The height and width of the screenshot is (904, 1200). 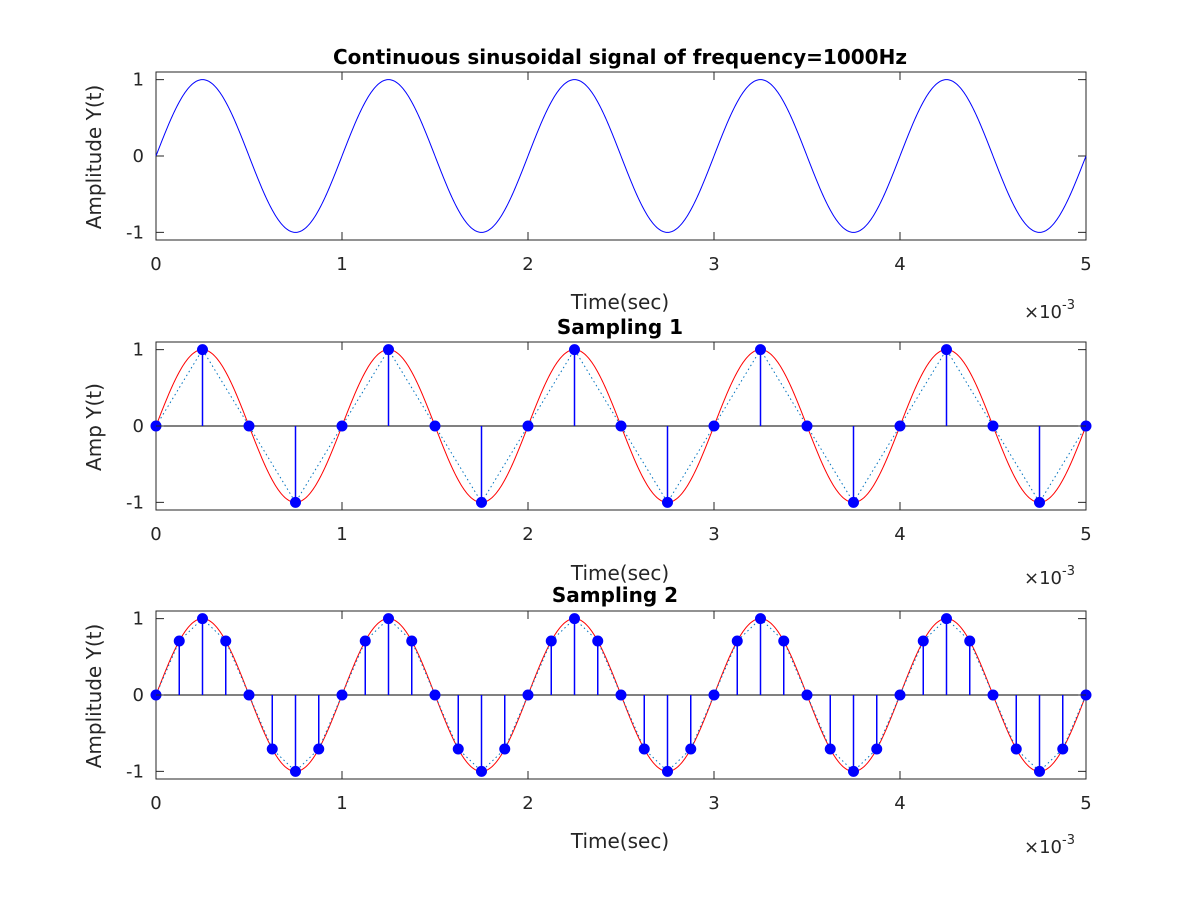 What do you see at coordinates (620, 327) in the screenshot?
I see `subplot-2-title: Sampling 1` at bounding box center [620, 327].